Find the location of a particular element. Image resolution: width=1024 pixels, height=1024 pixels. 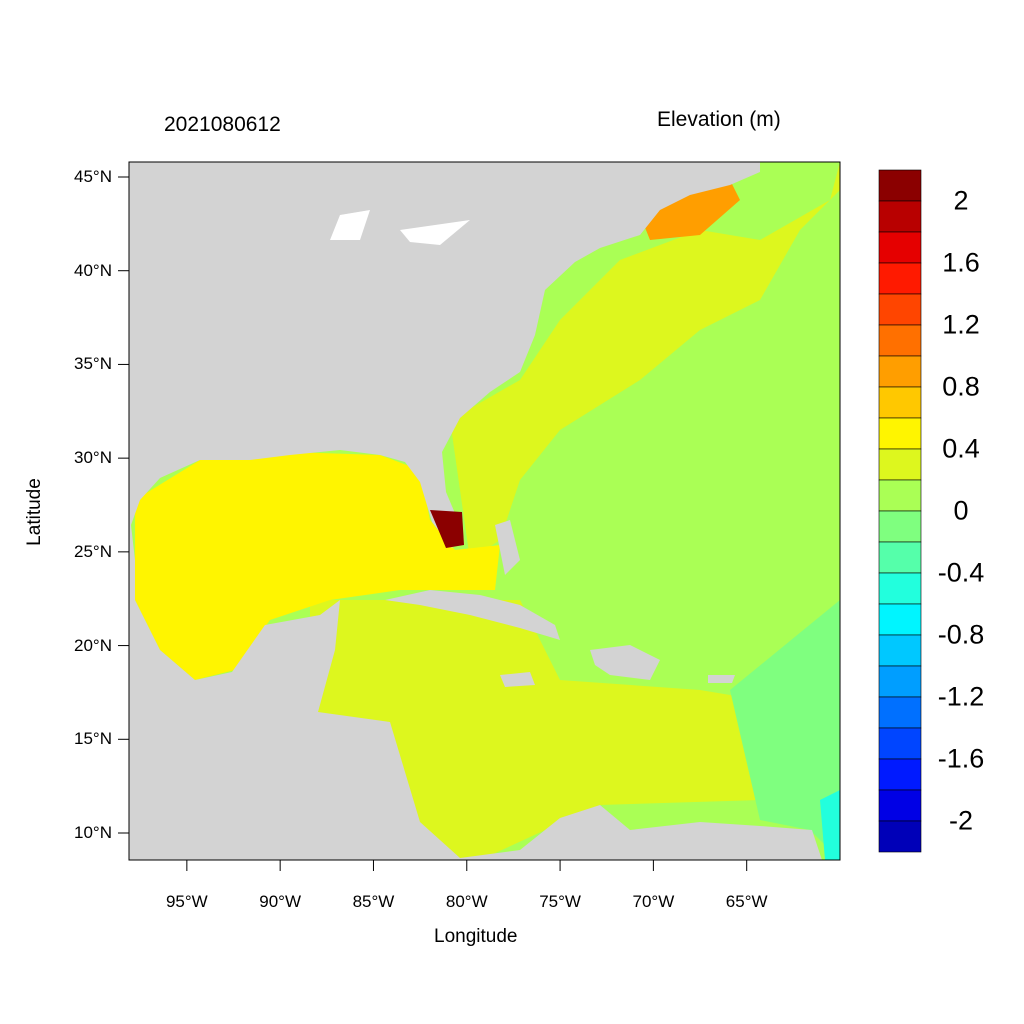

colorbar-label: 1.6 is located at coordinates (961, 262).